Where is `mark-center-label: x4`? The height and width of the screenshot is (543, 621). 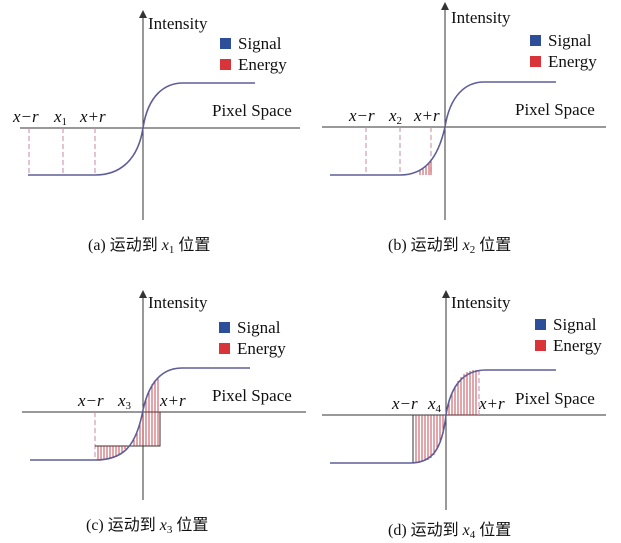
mark-center-label: x4 is located at coordinates (434, 404).